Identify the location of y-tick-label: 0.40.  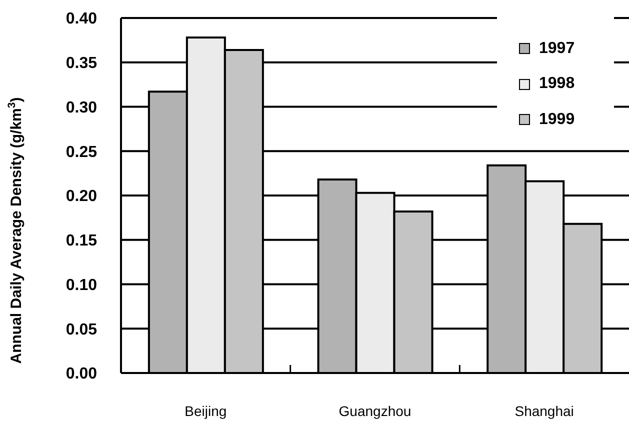
(82, 19).